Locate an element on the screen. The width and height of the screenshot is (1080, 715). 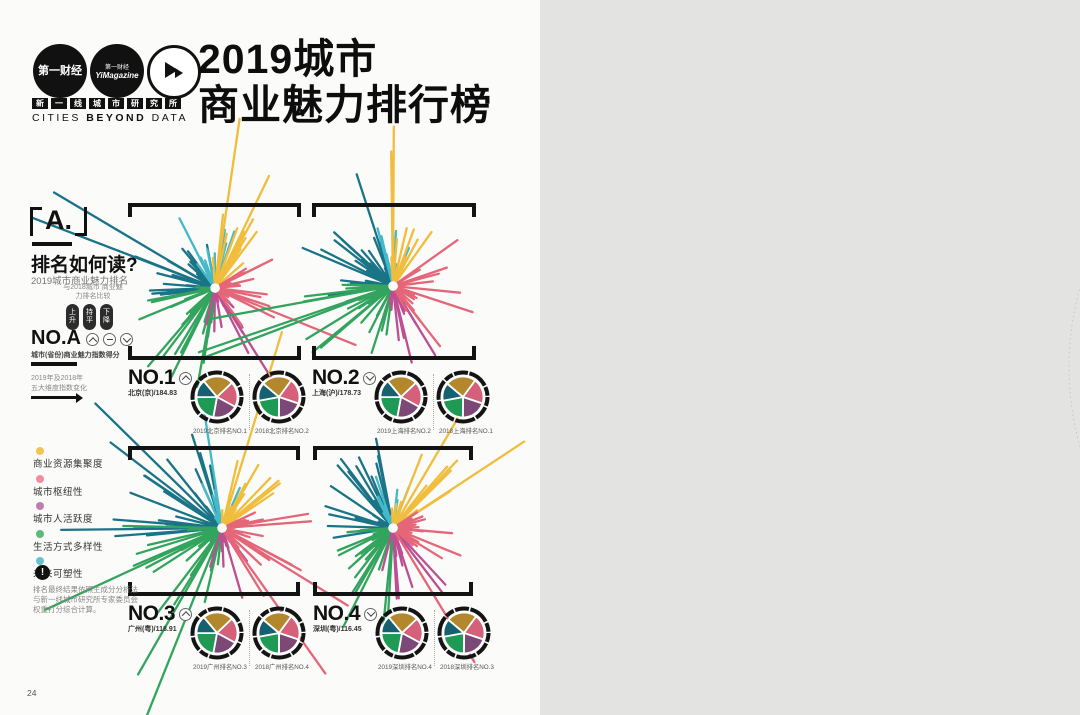
city-score: 深圳(粤)/116.45 is located at coordinates (337, 629).